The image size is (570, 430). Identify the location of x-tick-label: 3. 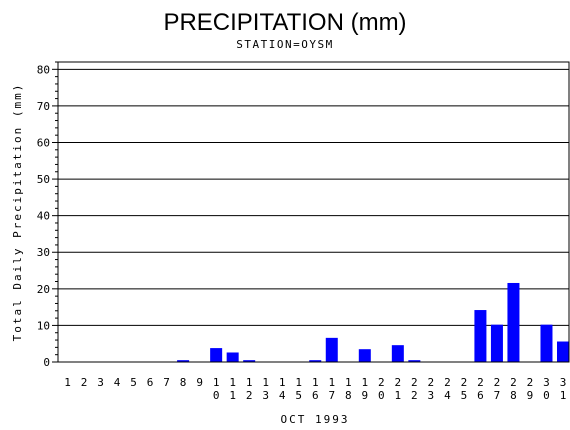
(100, 382).